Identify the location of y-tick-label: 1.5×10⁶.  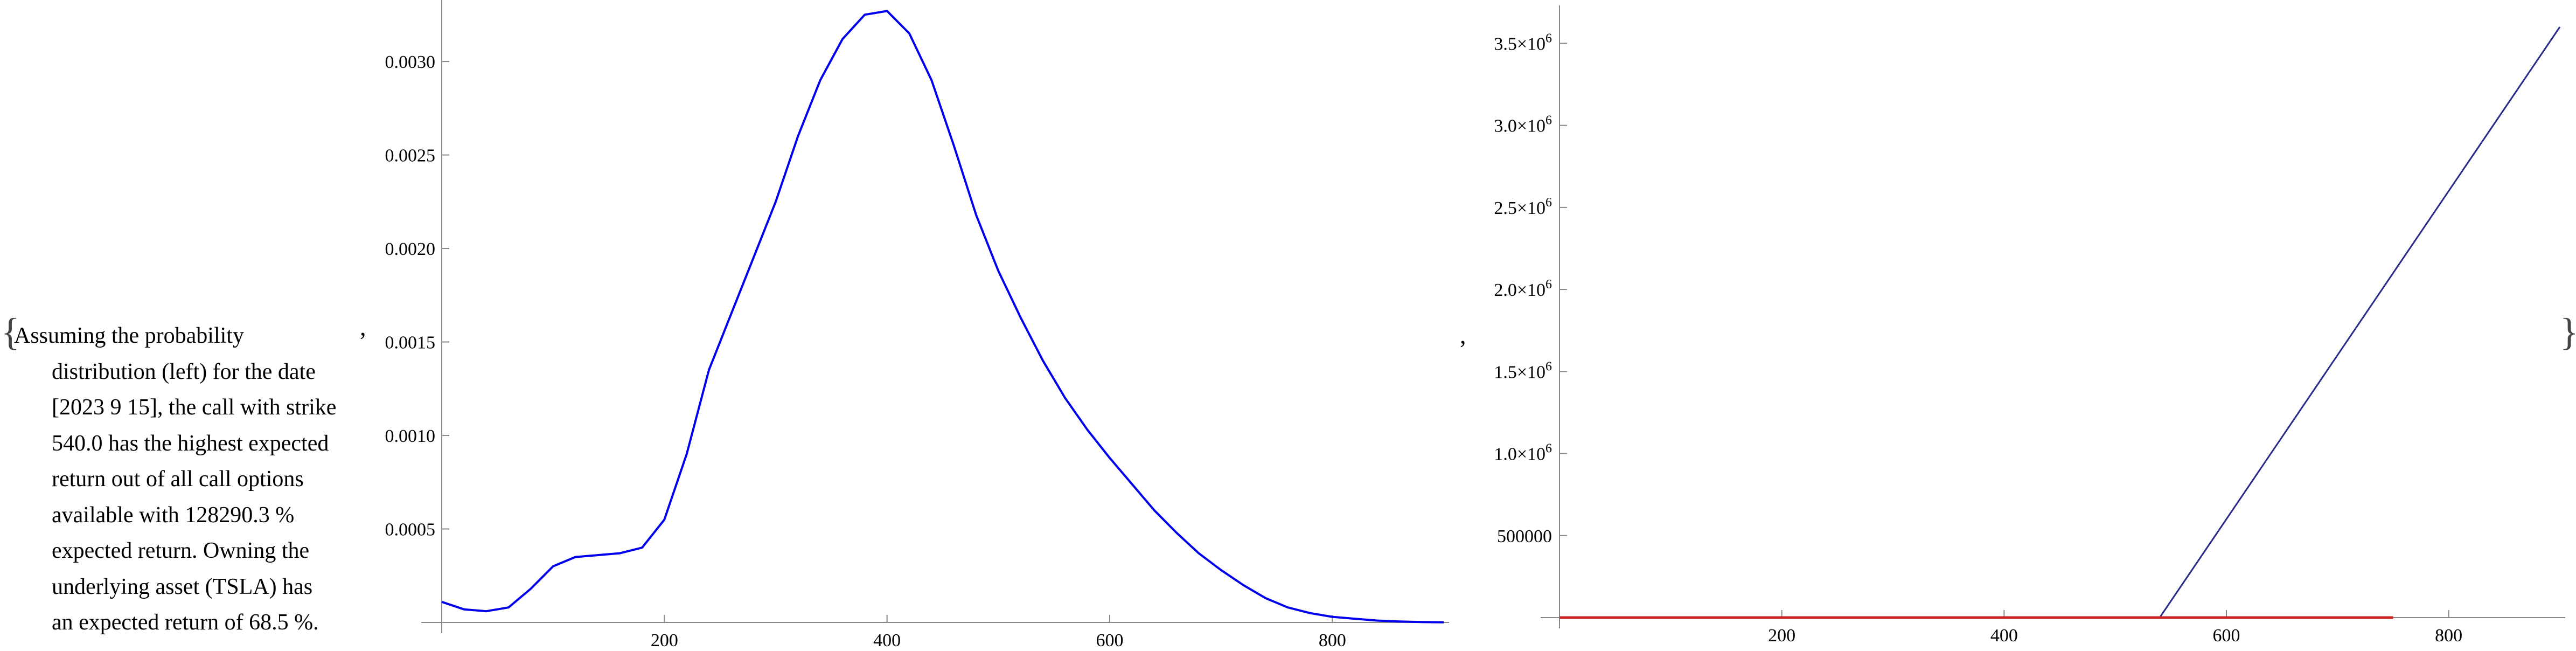
(1523, 370).